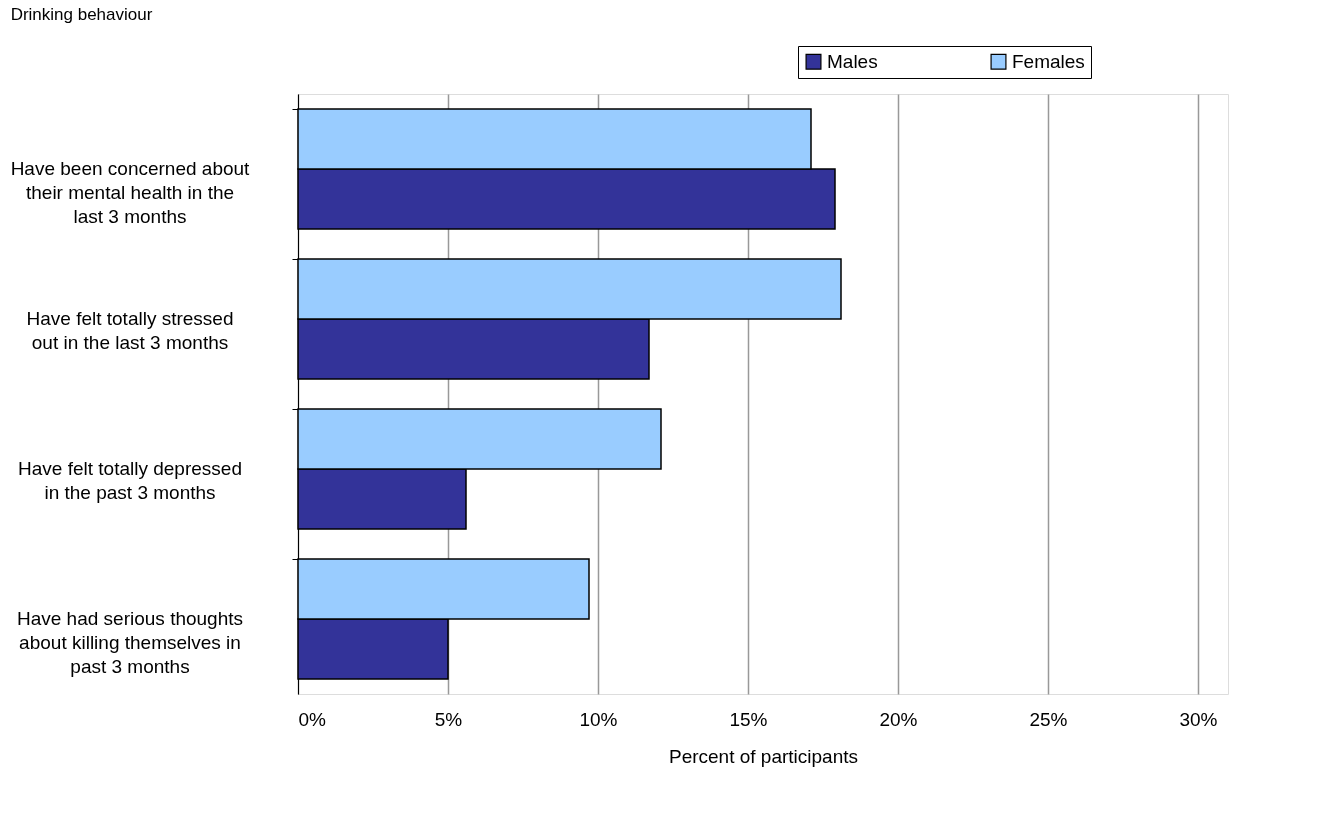 This screenshot has width=1334, height=825. What do you see at coordinates (130, 642) in the screenshot?
I see `y-tick-label: Have had serious thoughts about killing themselves in past 3 months` at bounding box center [130, 642].